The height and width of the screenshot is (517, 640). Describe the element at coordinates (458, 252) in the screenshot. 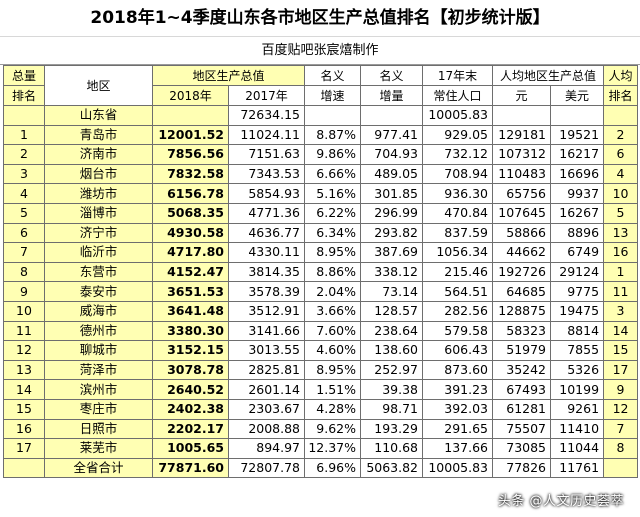

I see `population-cell: 1056.34` at that location.